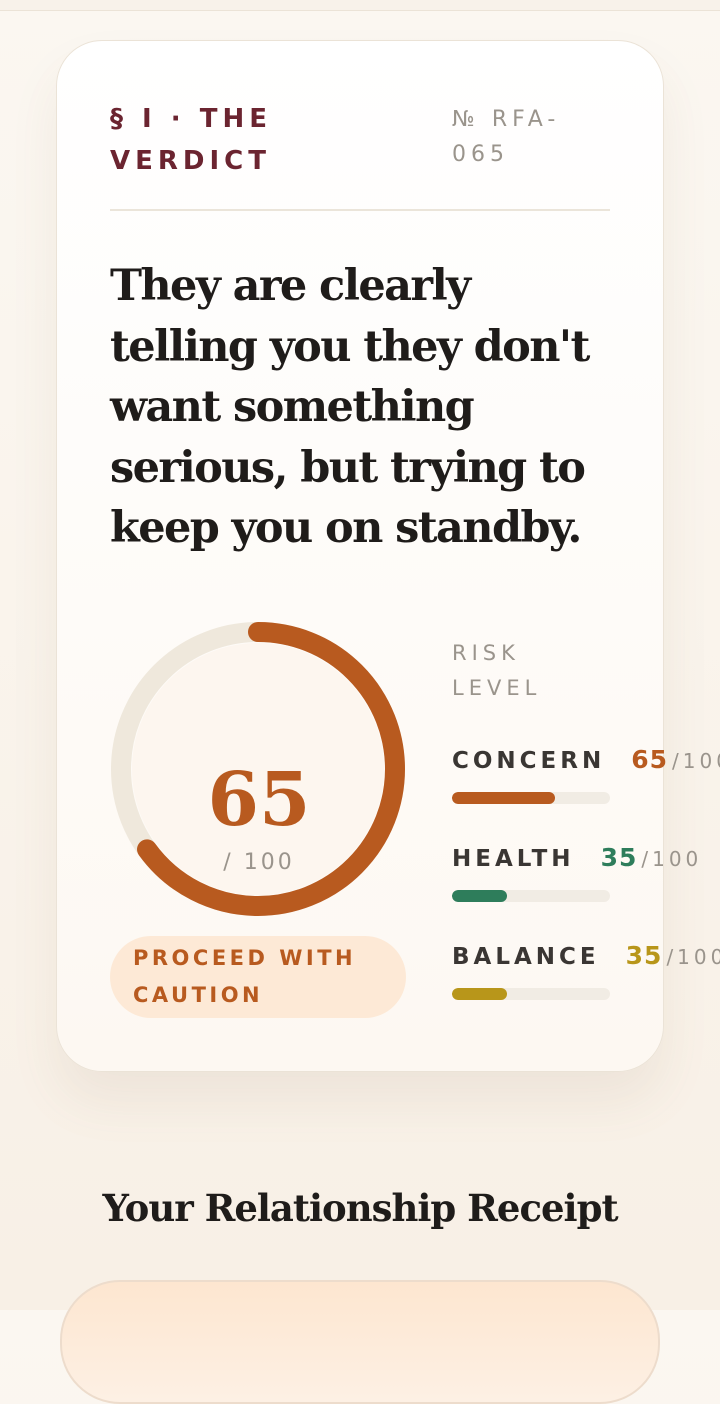 The height and width of the screenshot is (1404, 720). I want to click on reference: № RFA-065, so click(506, 137).